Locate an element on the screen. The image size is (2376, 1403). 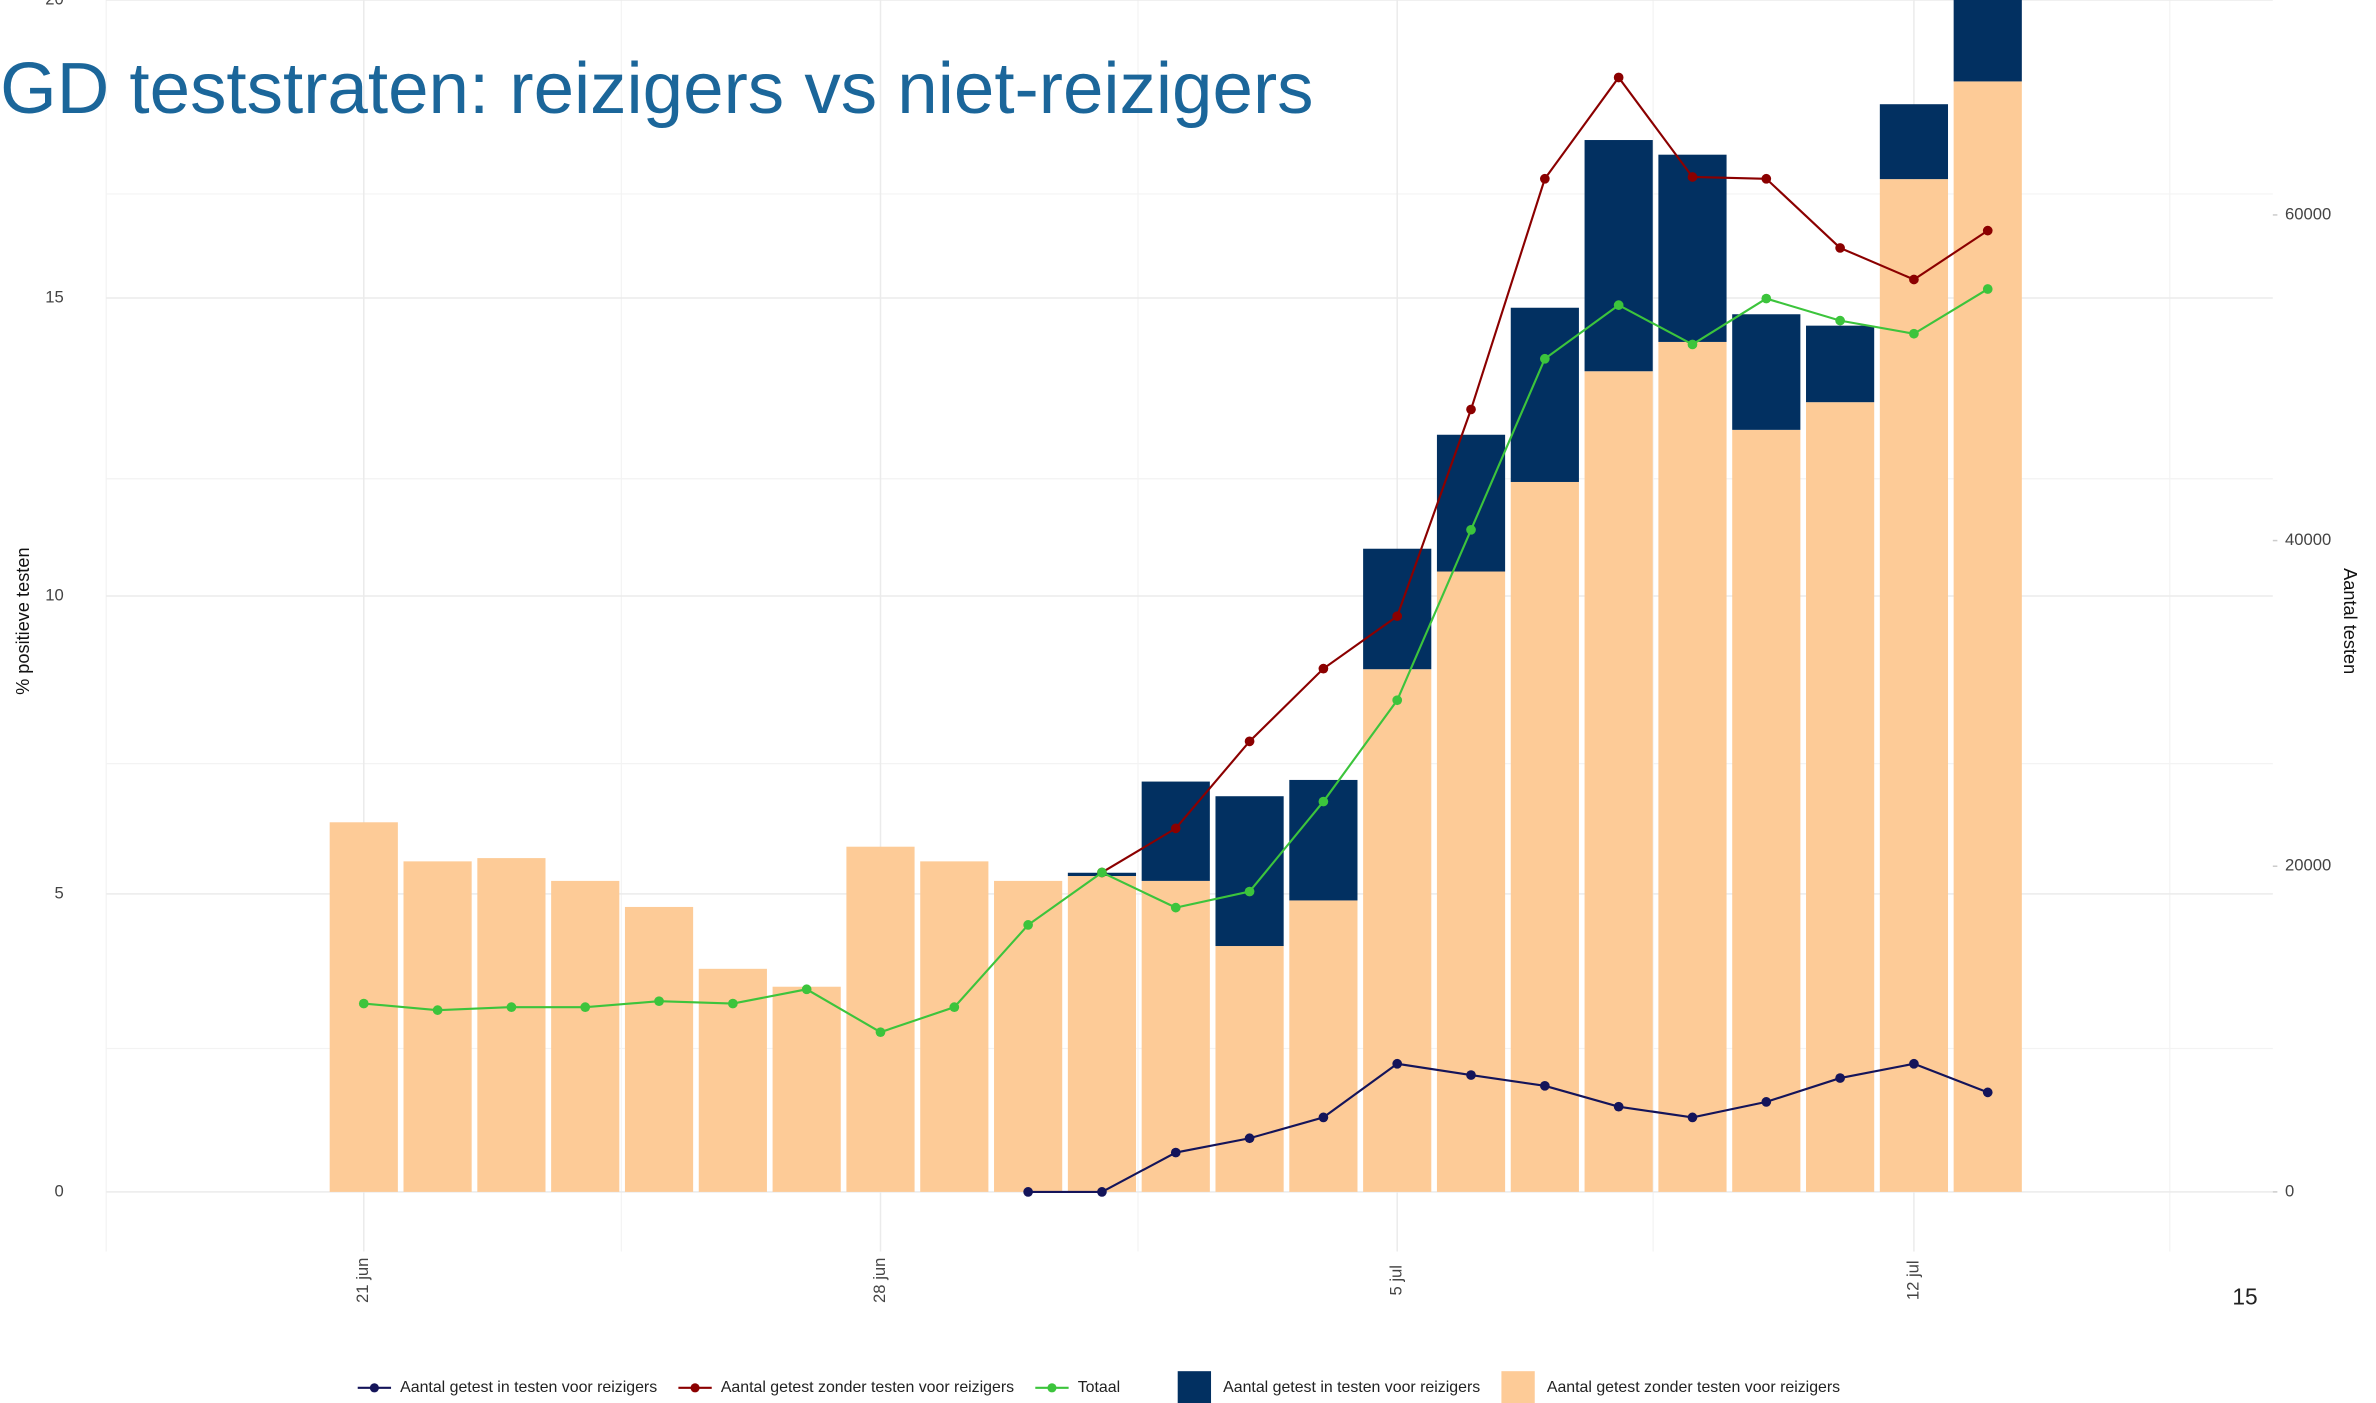
y-tick-label: 20 is located at coordinates (54, 4).